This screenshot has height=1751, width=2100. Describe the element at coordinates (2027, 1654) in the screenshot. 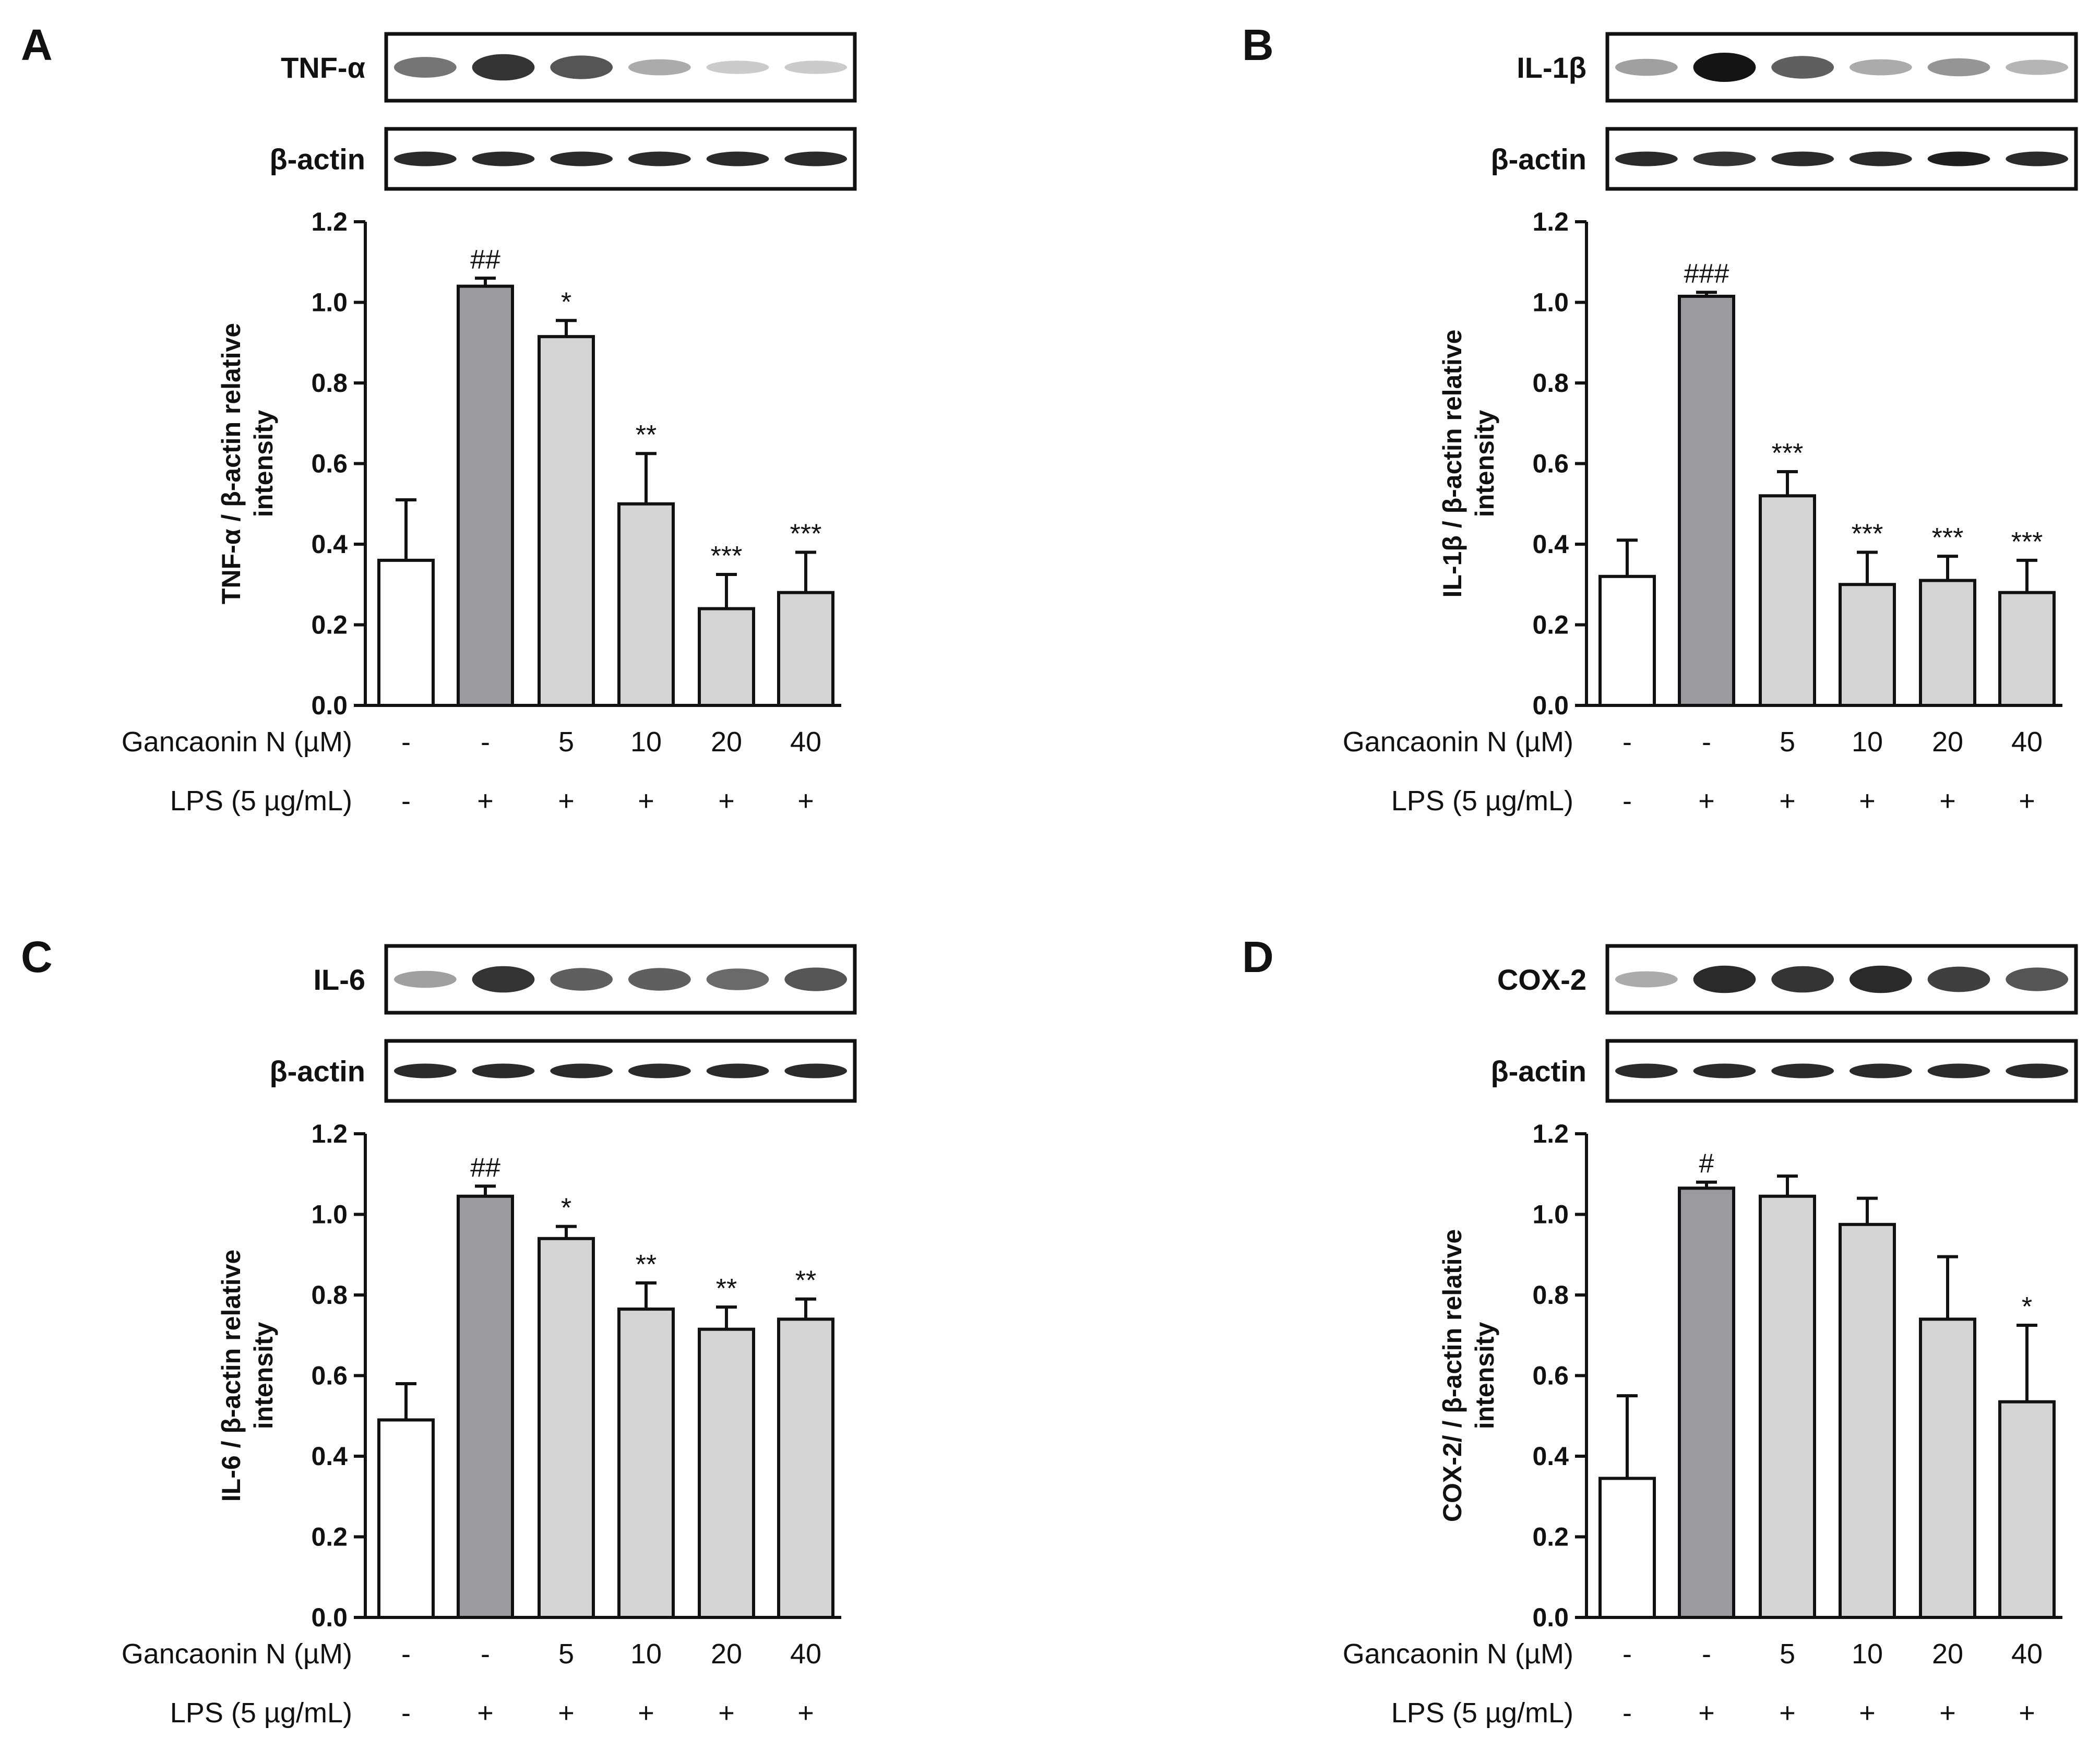

I see `gancaonin-value: 40` at that location.